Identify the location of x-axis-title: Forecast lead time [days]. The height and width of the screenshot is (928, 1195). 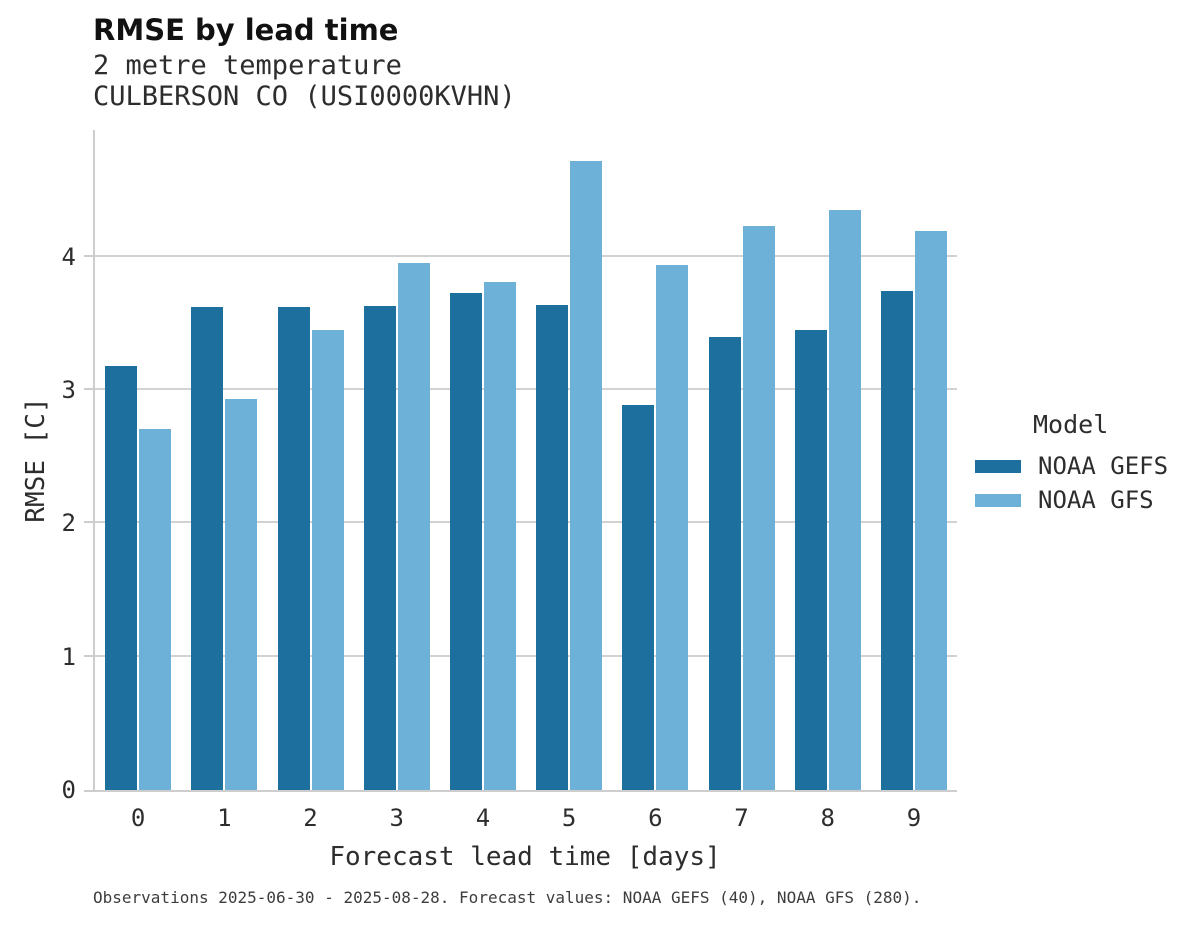
(525, 857).